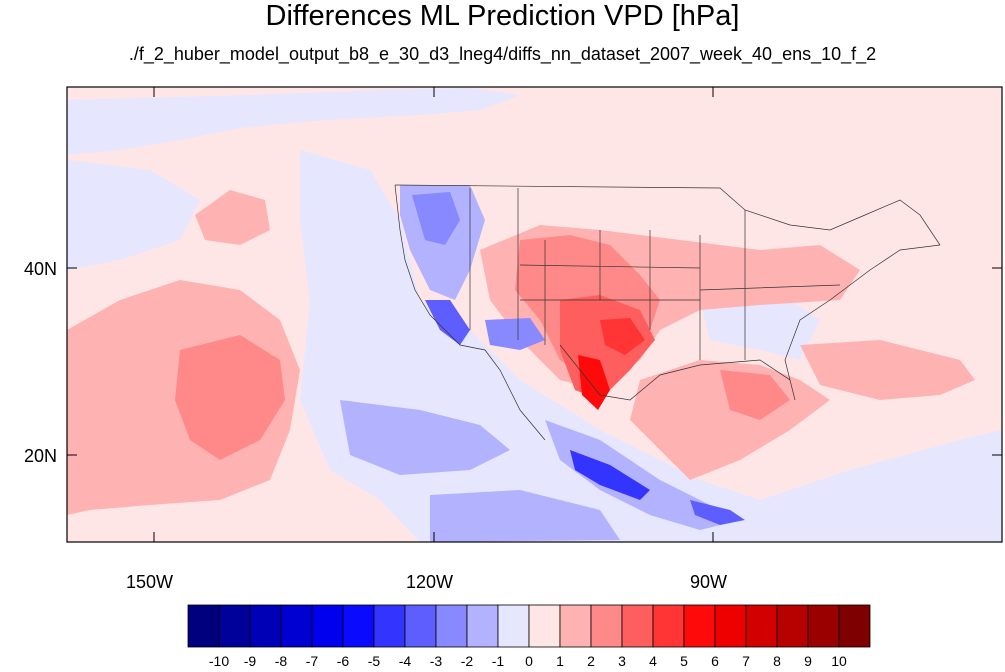  What do you see at coordinates (622, 661) in the screenshot?
I see `colorbar-tick-label: 3` at bounding box center [622, 661].